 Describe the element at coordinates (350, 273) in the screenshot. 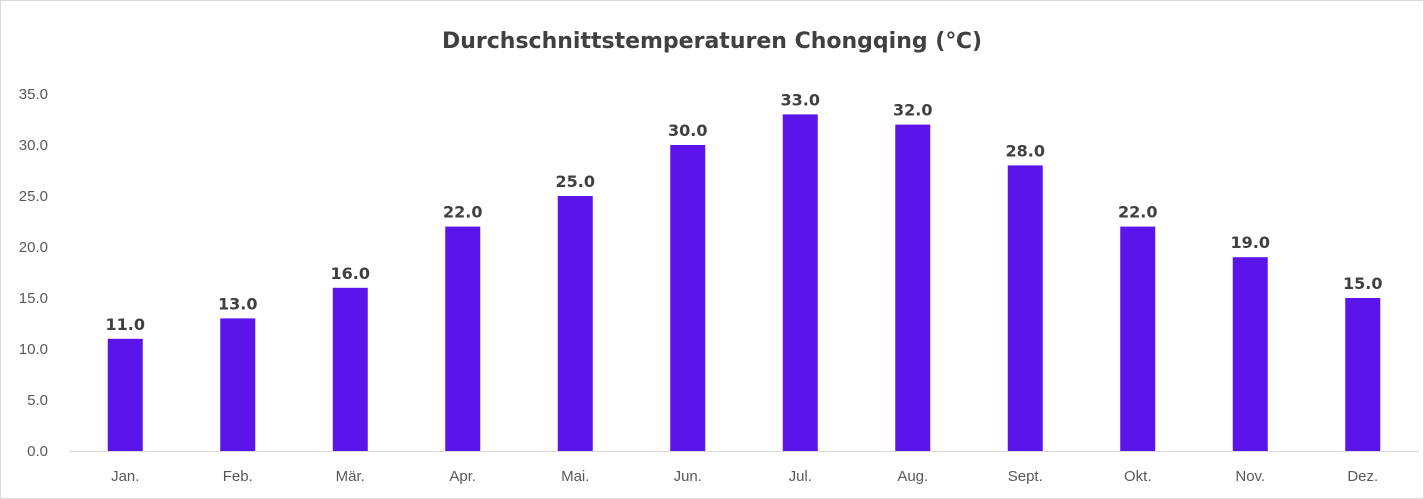

I see `data-label: 16.0` at that location.